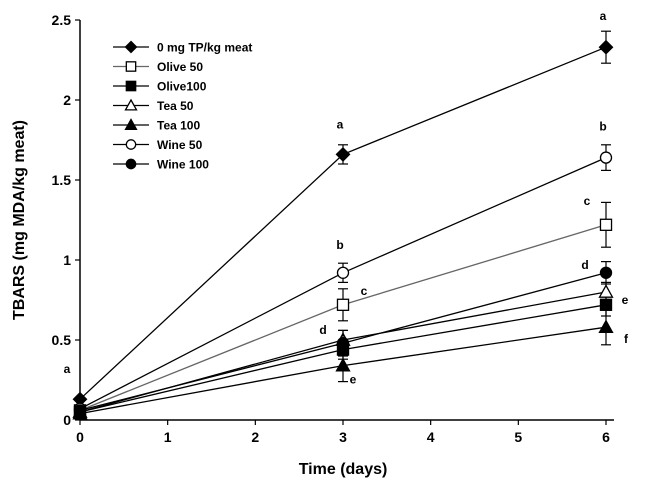 Image resolution: width=649 pixels, height=485 pixels. Describe the element at coordinates (67, 100) in the screenshot. I see `y-tick-label: 2` at that location.